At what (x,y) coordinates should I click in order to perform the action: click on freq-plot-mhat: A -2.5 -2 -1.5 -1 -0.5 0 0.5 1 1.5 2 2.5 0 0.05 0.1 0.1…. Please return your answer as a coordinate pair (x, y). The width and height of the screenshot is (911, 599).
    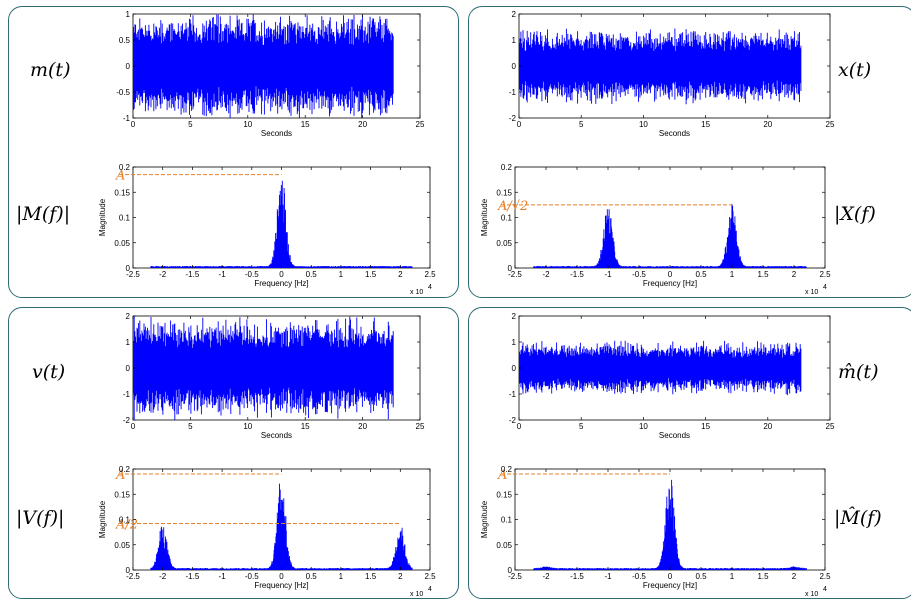
    Looking at the image, I should click on (655, 531).